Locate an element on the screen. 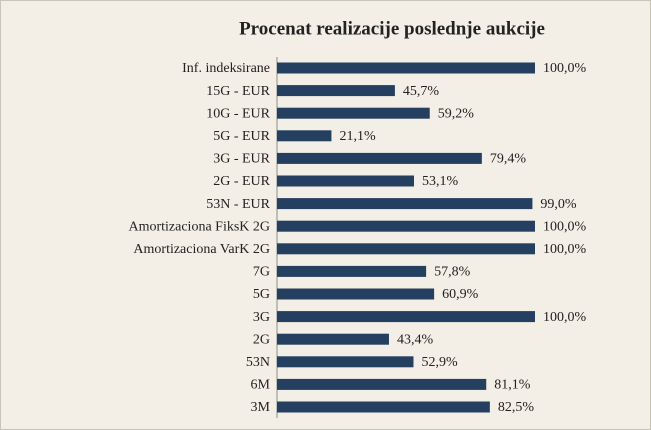 The image size is (651, 430). y-tick-label: 53N - EUR is located at coordinates (238, 204).